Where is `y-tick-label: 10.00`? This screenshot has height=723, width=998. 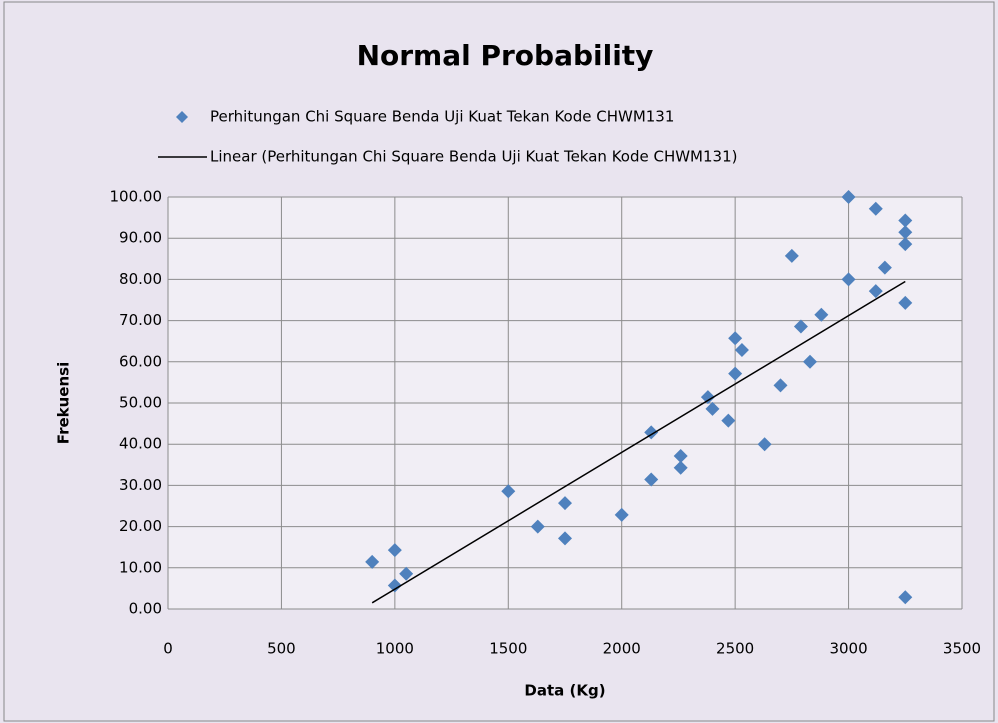
y-tick-label: 10.00 is located at coordinates (140, 567).